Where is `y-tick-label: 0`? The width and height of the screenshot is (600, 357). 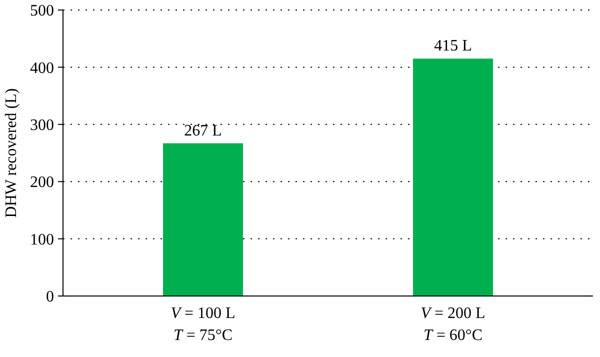 y-tick-label: 0 is located at coordinates (50, 297).